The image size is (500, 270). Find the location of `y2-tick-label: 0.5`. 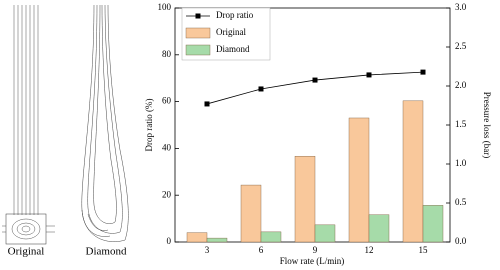

y2-tick-label: 0.5 is located at coordinates (461, 202).